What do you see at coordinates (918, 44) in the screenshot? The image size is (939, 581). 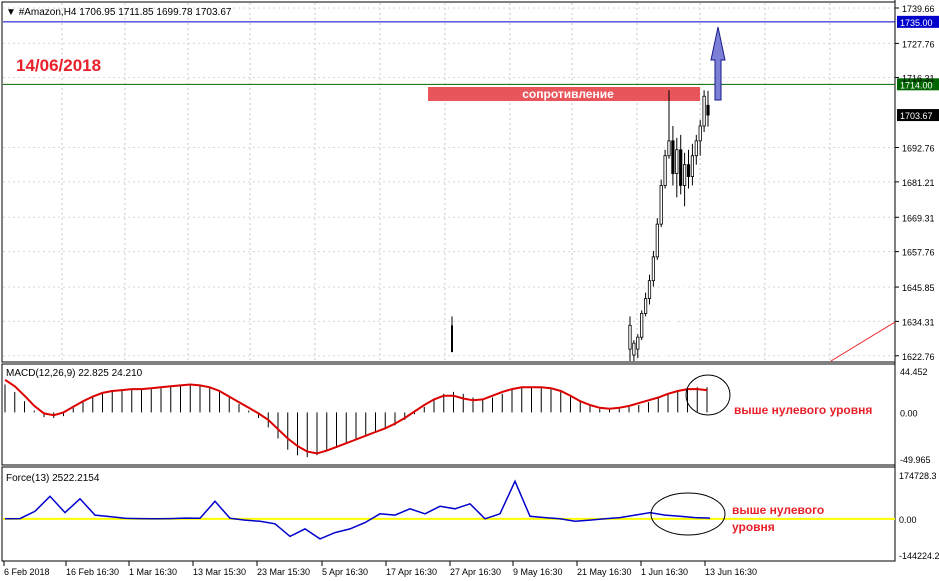 I see `price-tick-label: 1727.76` at bounding box center [918, 44].